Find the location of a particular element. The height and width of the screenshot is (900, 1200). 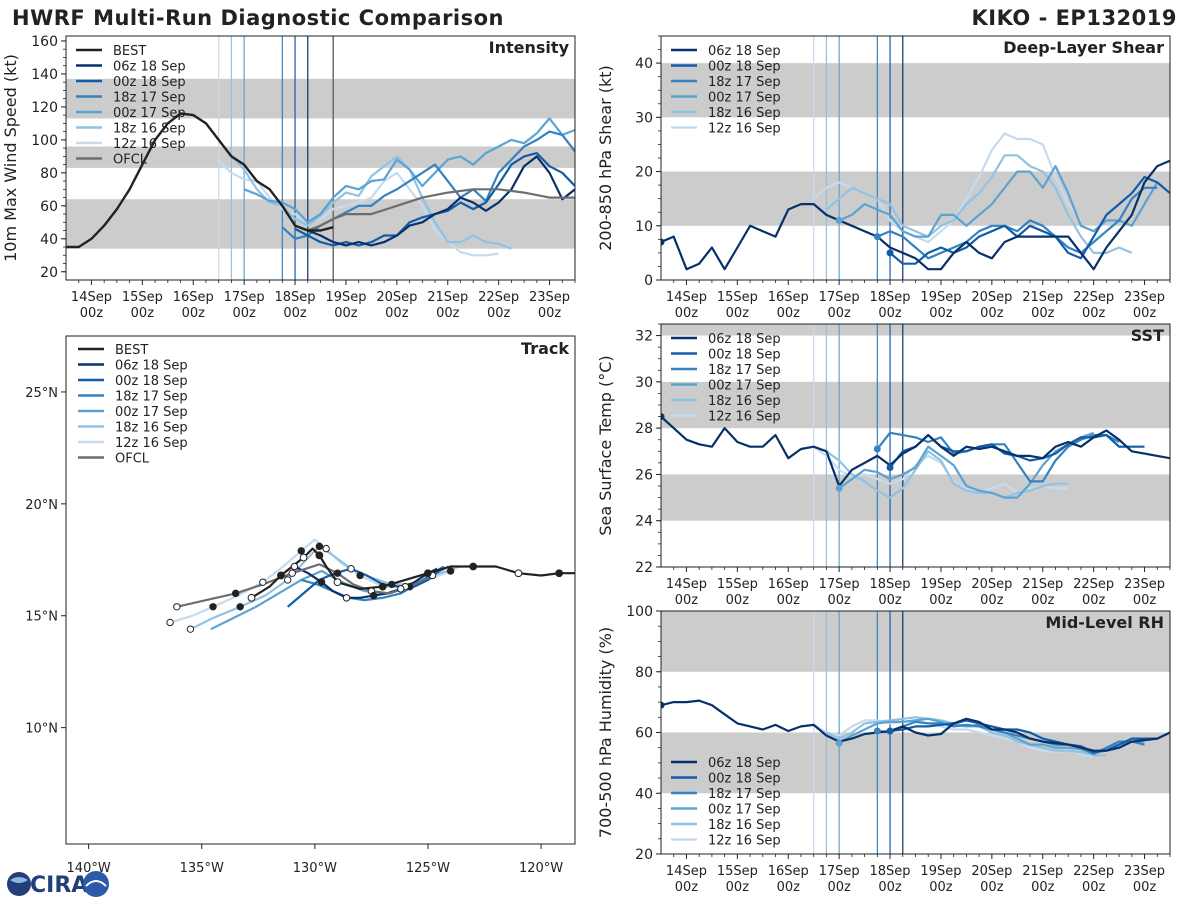

track-legend-label-18z-17-sep: 18z 17 Sep is located at coordinates (151, 397).